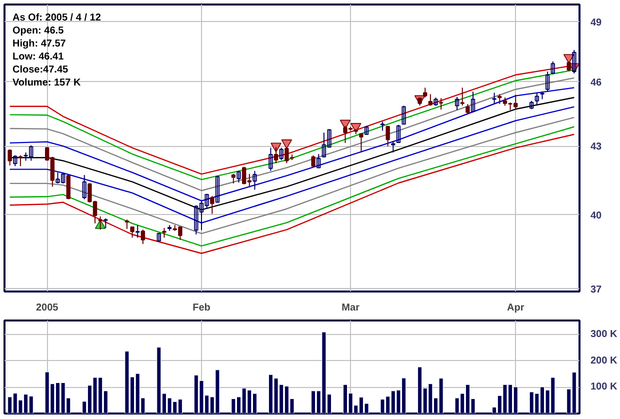 This screenshot has height=419, width=620. What do you see at coordinates (351, 308) in the screenshot?
I see `x-tick-label: Mar` at bounding box center [351, 308].